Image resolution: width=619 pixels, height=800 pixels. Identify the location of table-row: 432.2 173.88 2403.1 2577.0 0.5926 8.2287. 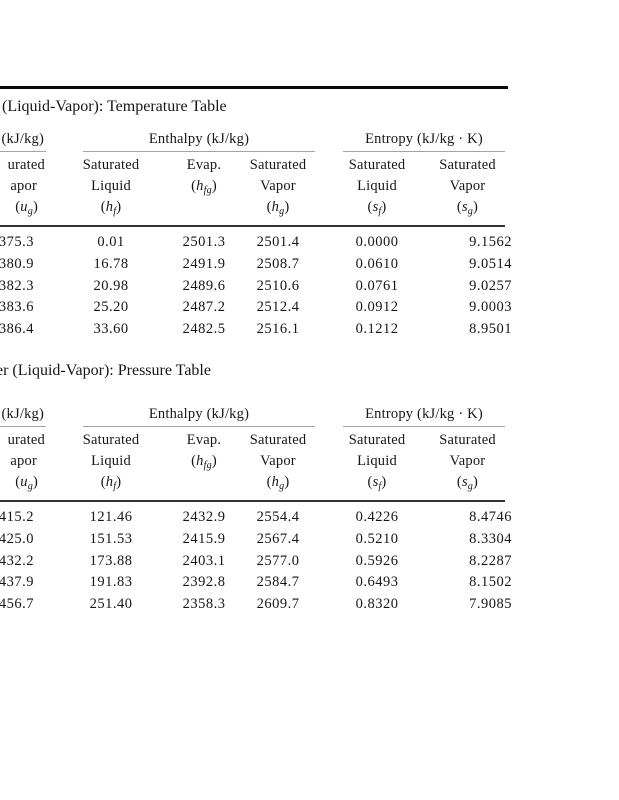
(256, 561).